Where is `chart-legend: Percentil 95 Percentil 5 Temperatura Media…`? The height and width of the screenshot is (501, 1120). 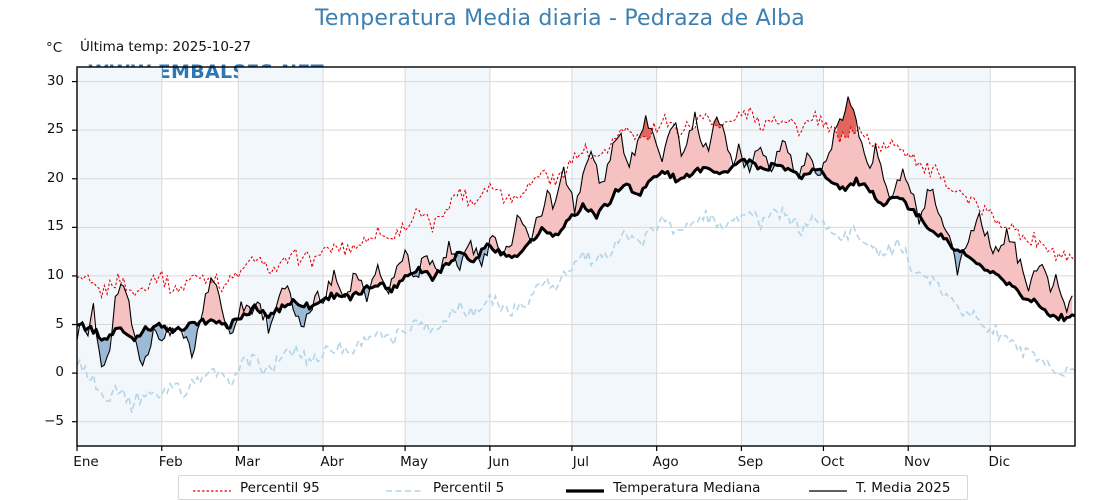 chart-legend: Percentil 95 Percentil 5 Temperatura Media… is located at coordinates (573, 487).